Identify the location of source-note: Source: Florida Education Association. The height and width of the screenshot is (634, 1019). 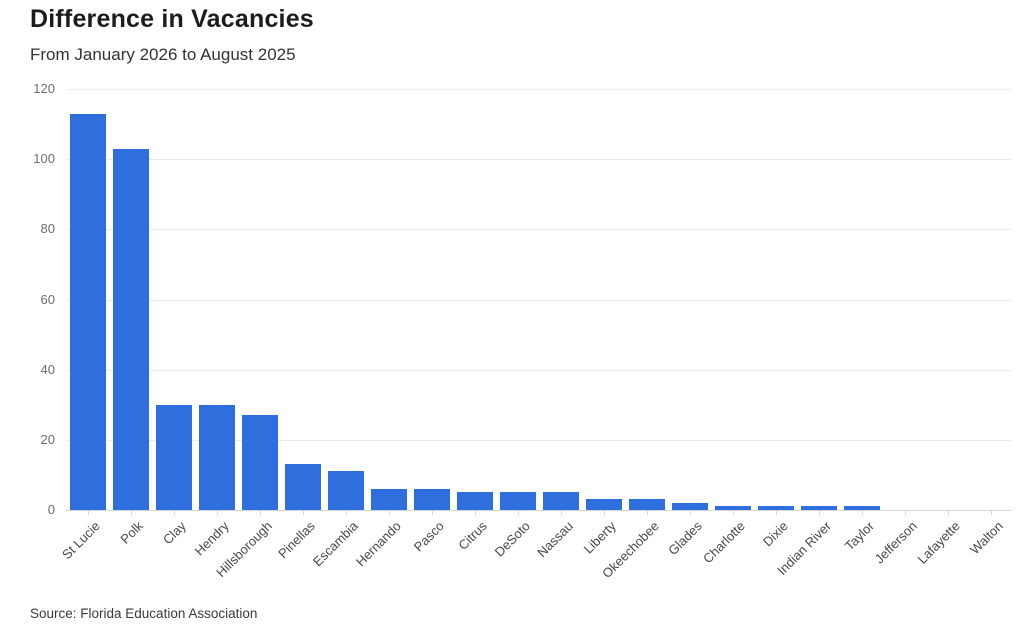
(144, 613).